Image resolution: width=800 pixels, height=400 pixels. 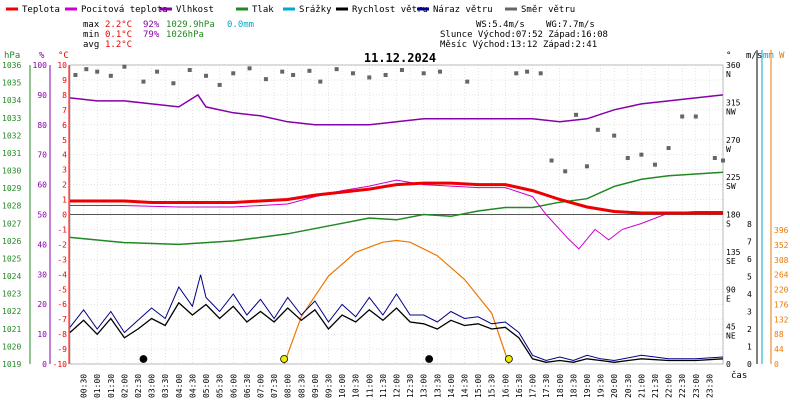 What do you see at coordinates (179, 386) in the screenshot?
I see `x-tick-label: 04:00` at bounding box center [179, 386].